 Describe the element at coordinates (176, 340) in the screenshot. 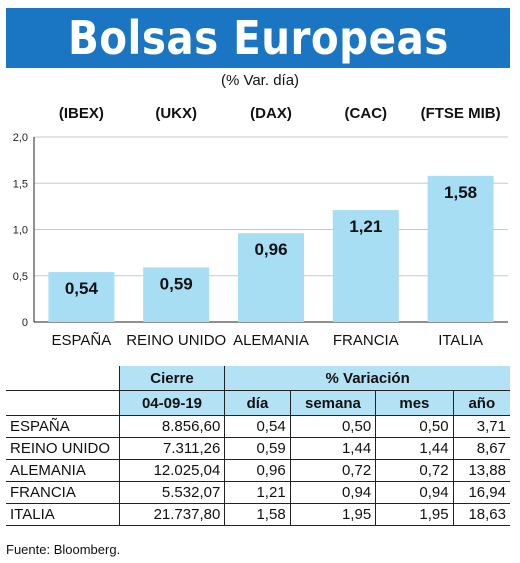

I see `x-tick-label: REINO UNIDO` at that location.